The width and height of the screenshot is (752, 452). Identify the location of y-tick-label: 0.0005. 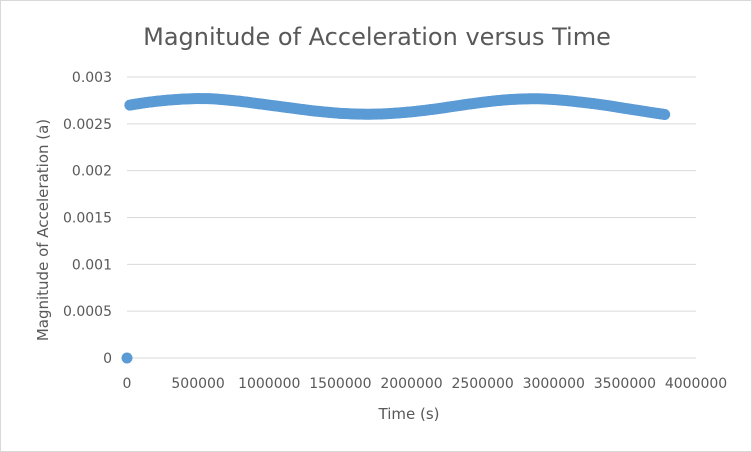
(87, 312).